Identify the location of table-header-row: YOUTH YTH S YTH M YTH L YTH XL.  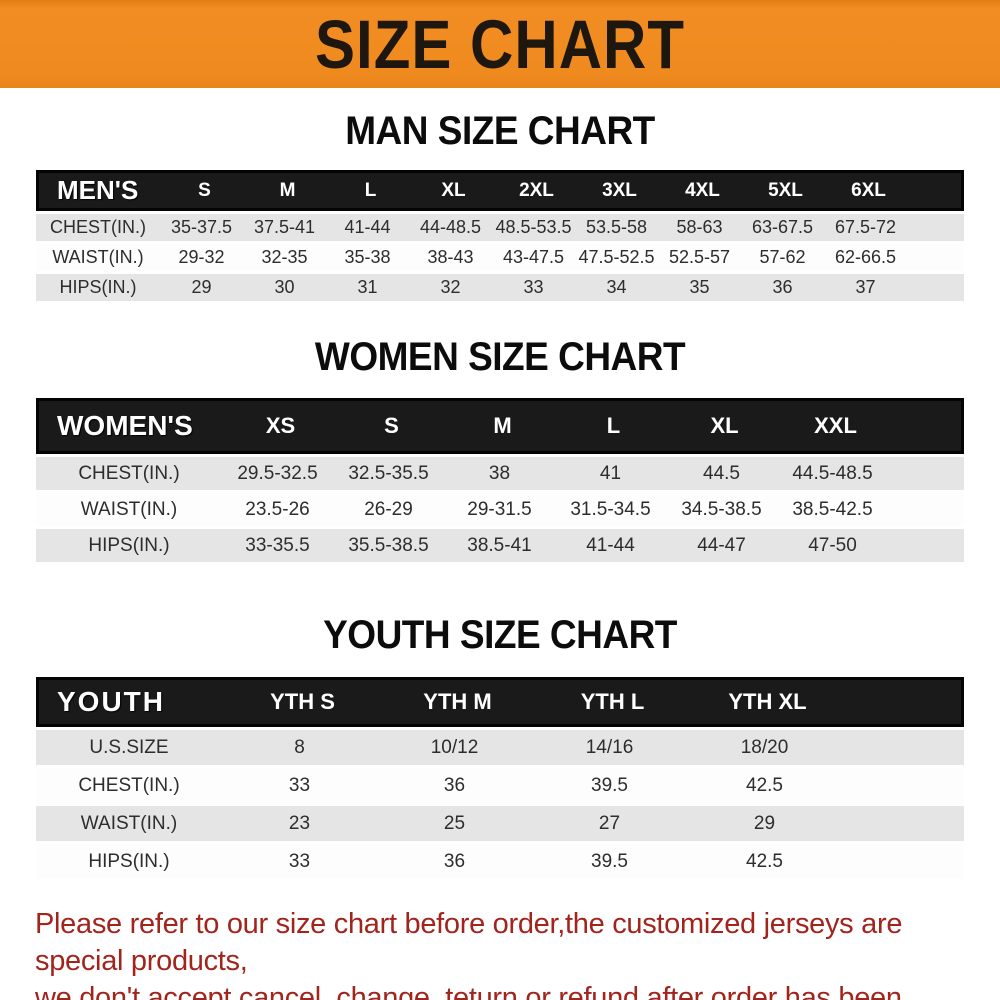
(500, 702).